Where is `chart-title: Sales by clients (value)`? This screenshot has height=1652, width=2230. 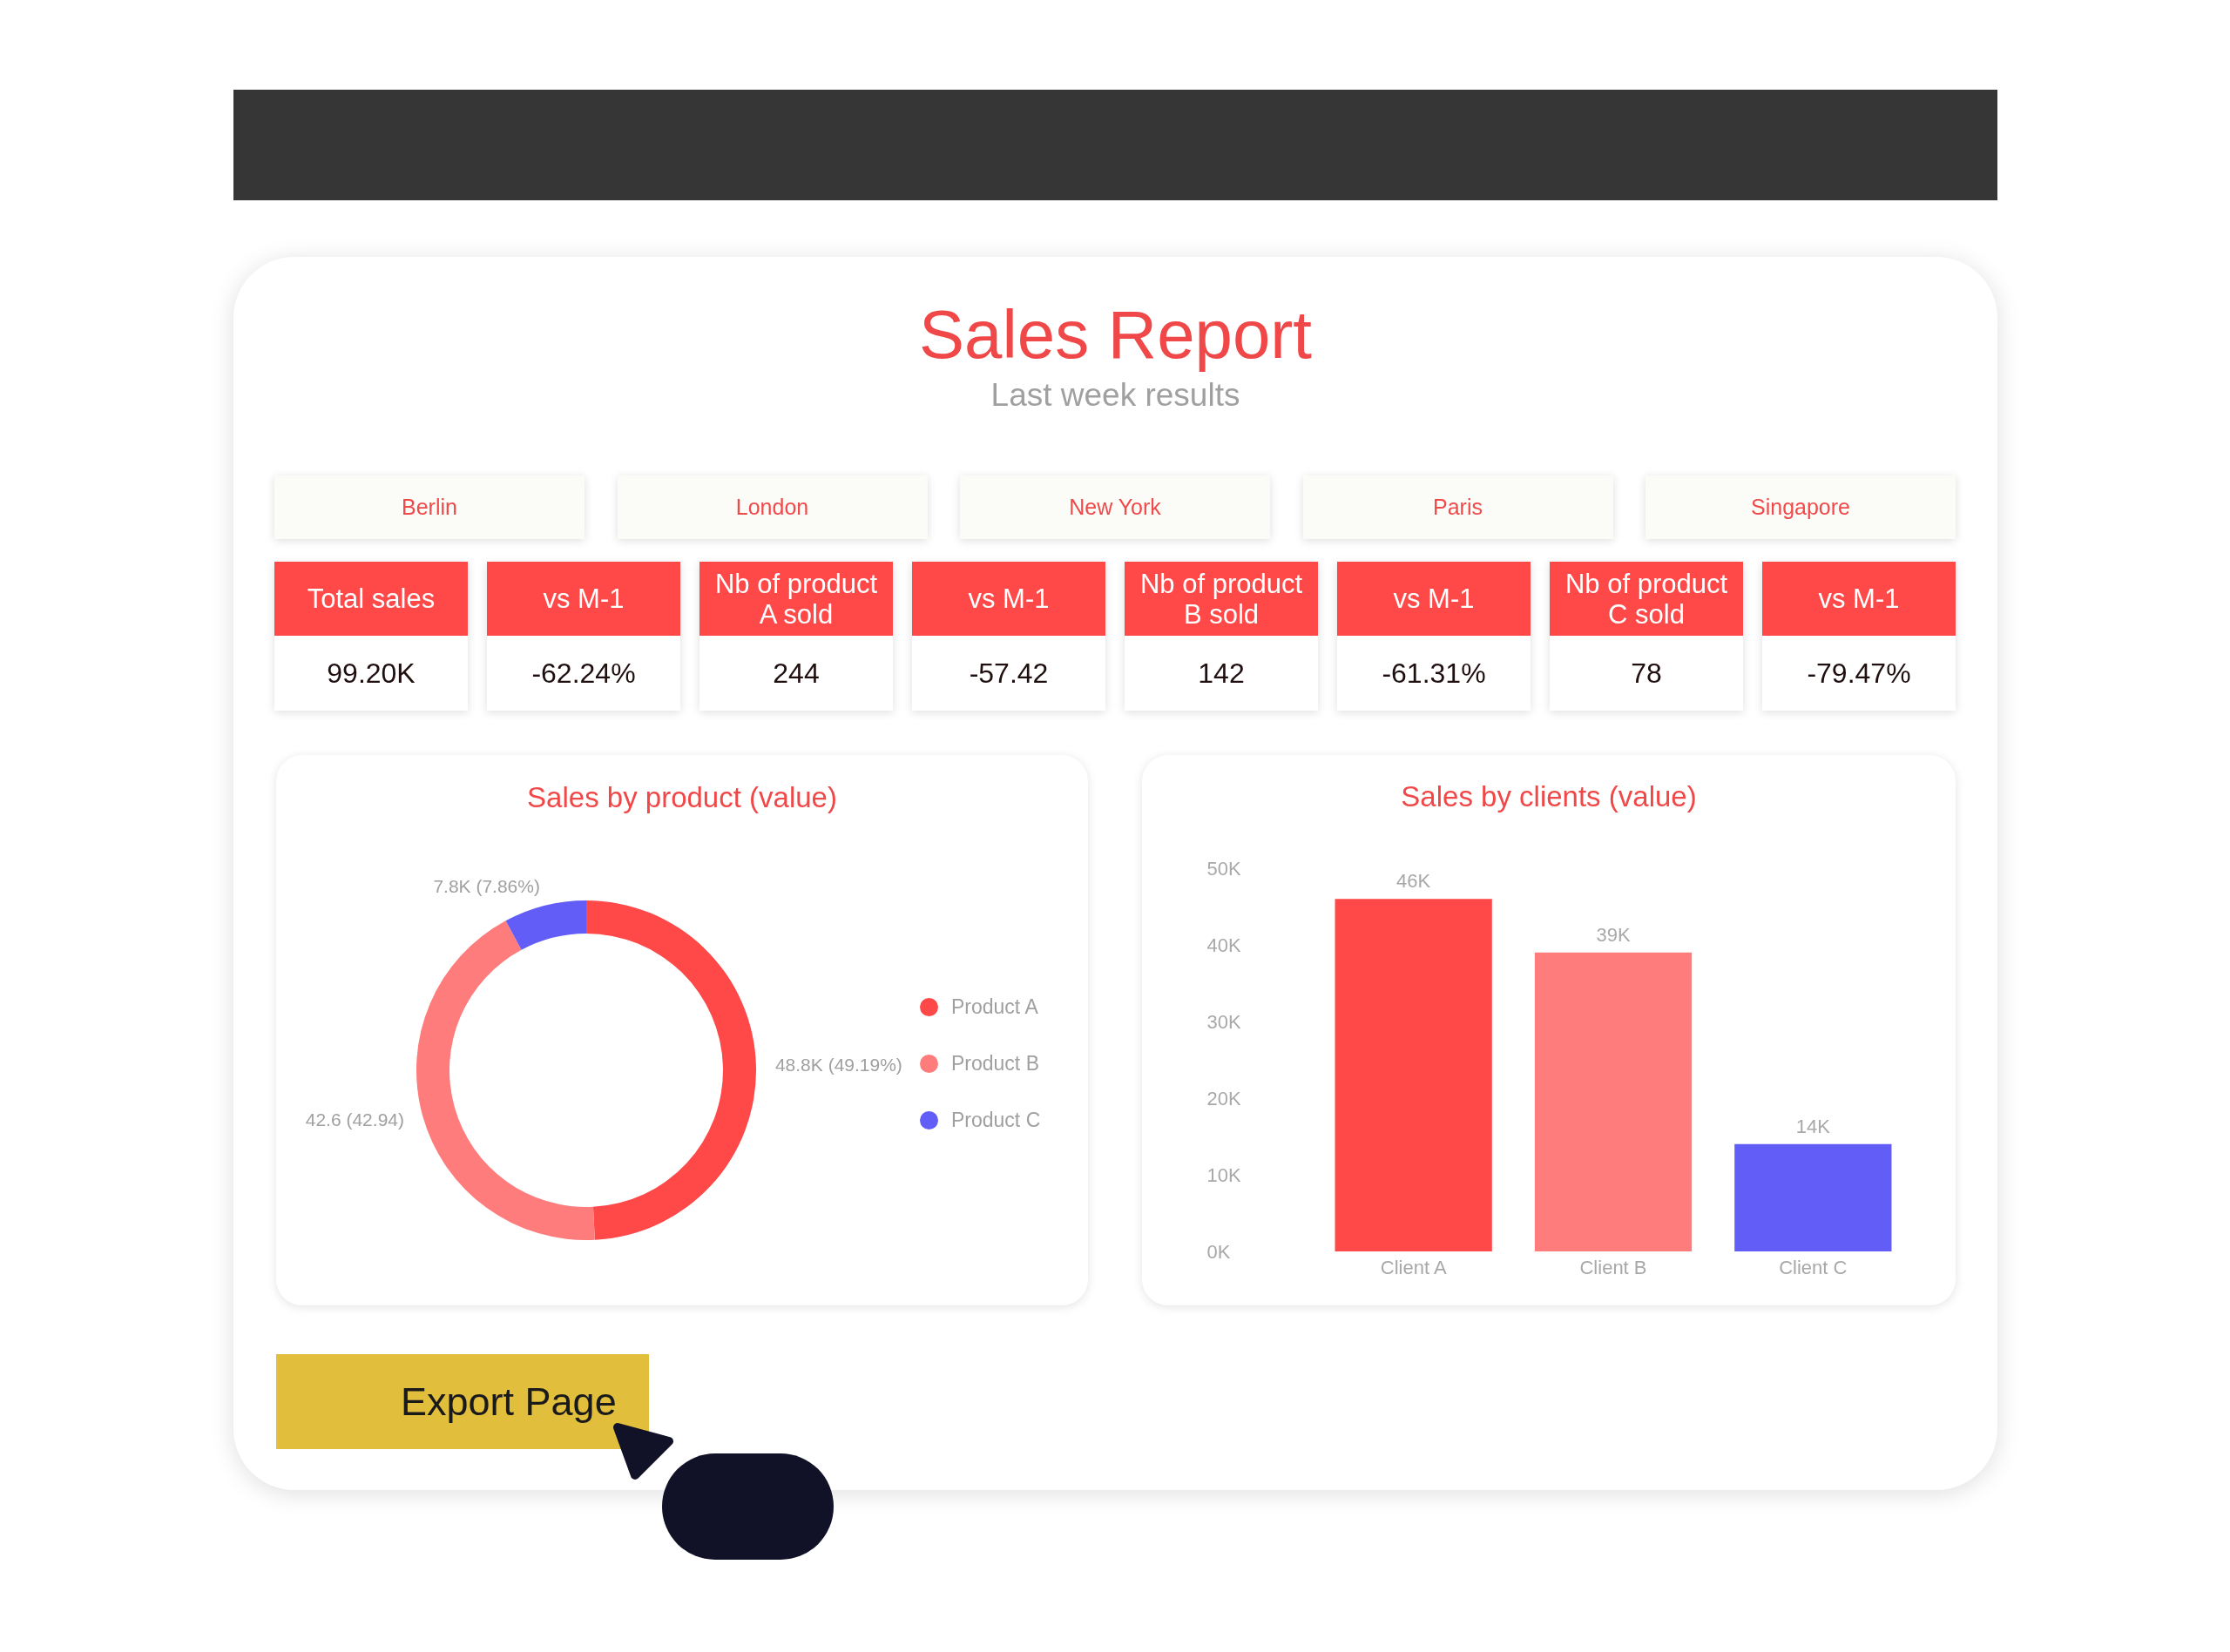
chart-title: Sales by clients (value) is located at coordinates (1549, 796).